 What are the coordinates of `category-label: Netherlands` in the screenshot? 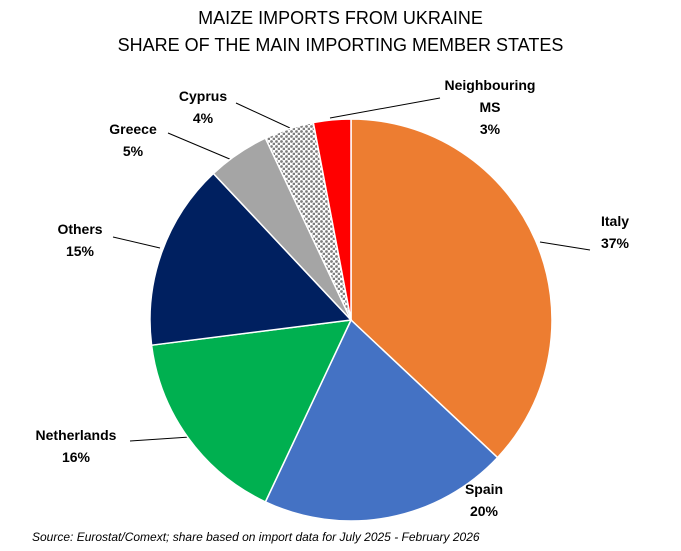 It's located at (76, 435).